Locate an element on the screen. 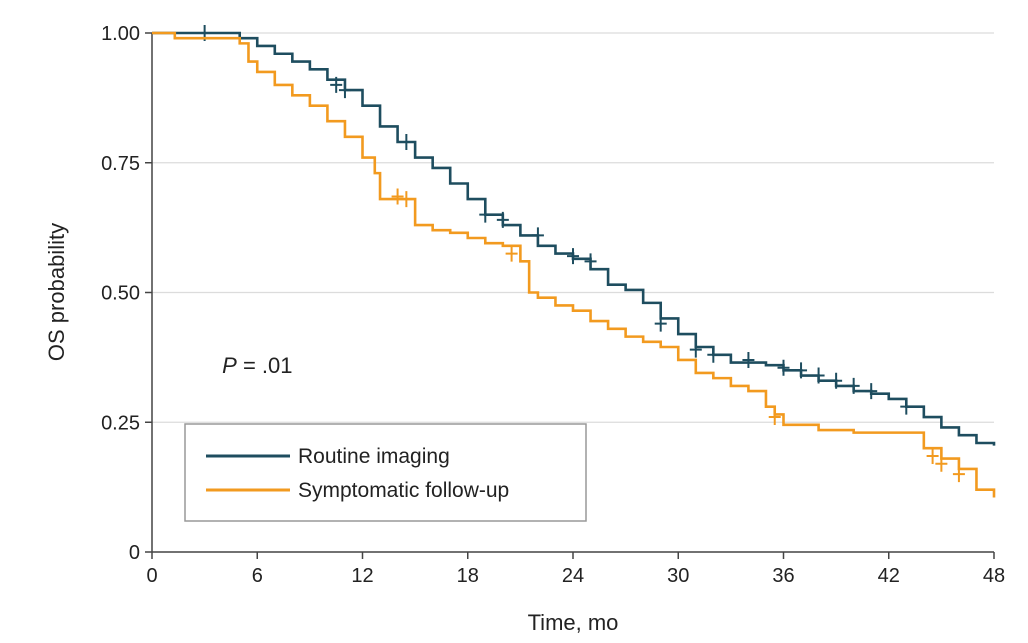 The width and height of the screenshot is (1028, 643). x-tick-label: 30 is located at coordinates (678, 576).